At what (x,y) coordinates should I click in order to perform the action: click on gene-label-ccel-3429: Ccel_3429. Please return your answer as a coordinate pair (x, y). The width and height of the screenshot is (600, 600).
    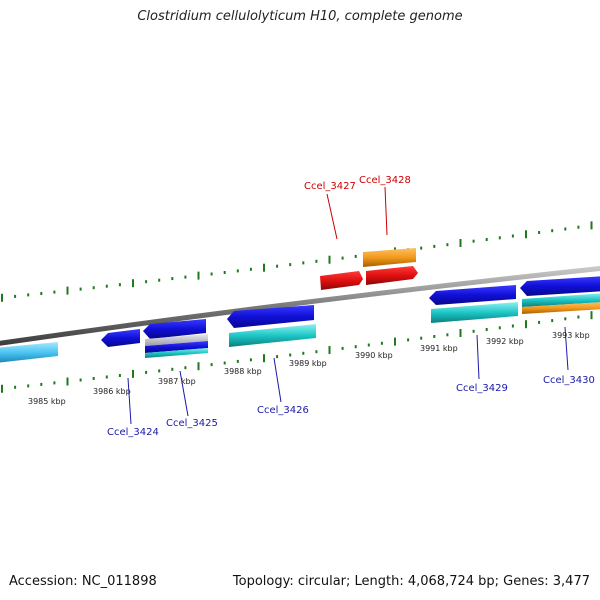
    Looking at the image, I should click on (482, 388).